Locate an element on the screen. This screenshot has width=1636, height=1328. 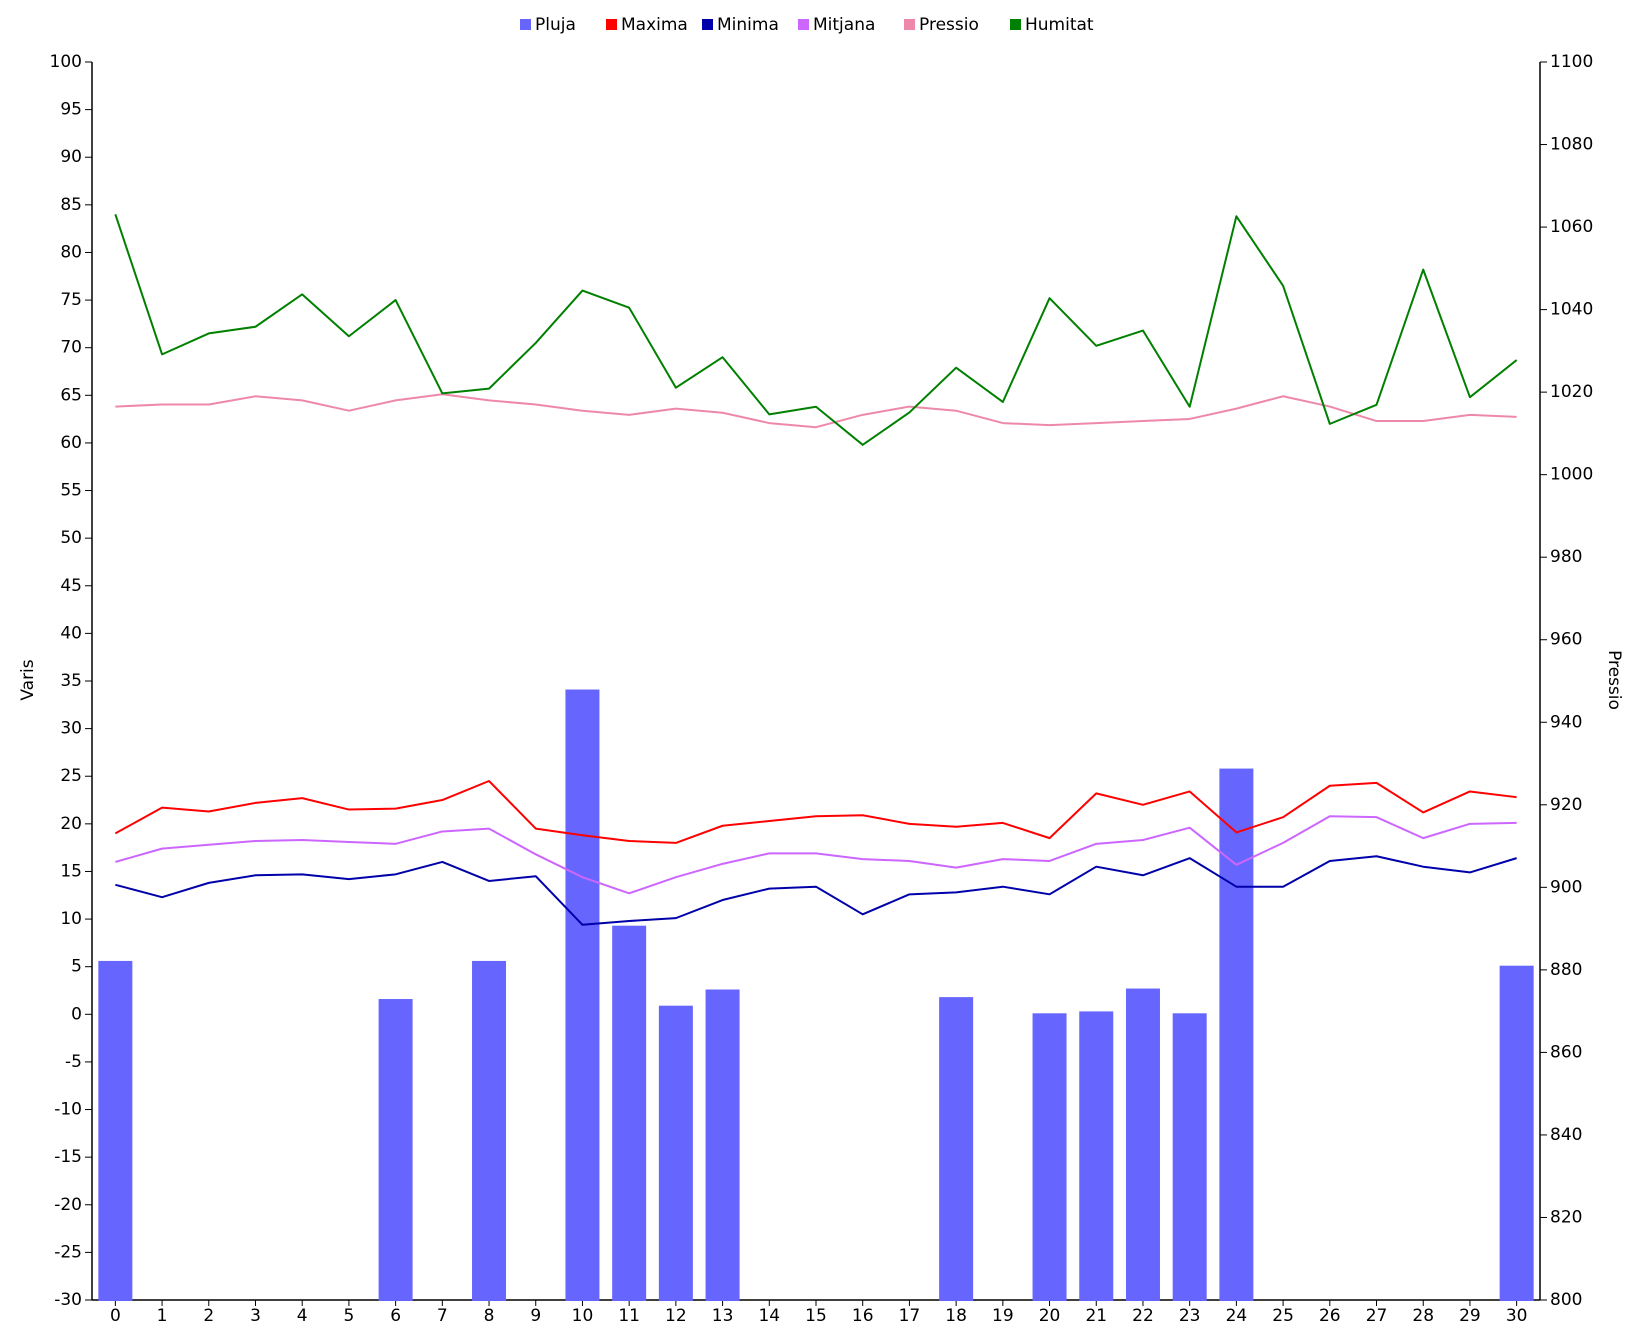
x-tick-label: 4 is located at coordinates (302, 1316).